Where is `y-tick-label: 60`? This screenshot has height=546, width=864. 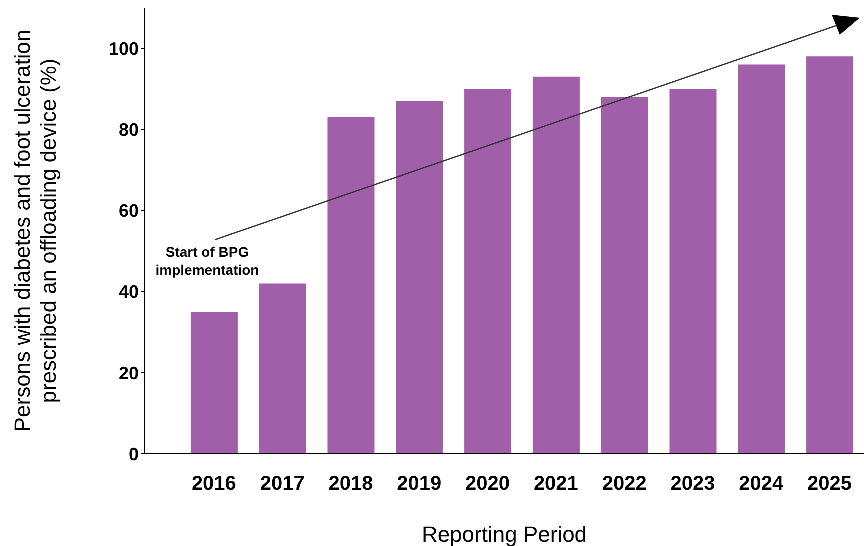 y-tick-label: 60 is located at coordinates (128, 211).